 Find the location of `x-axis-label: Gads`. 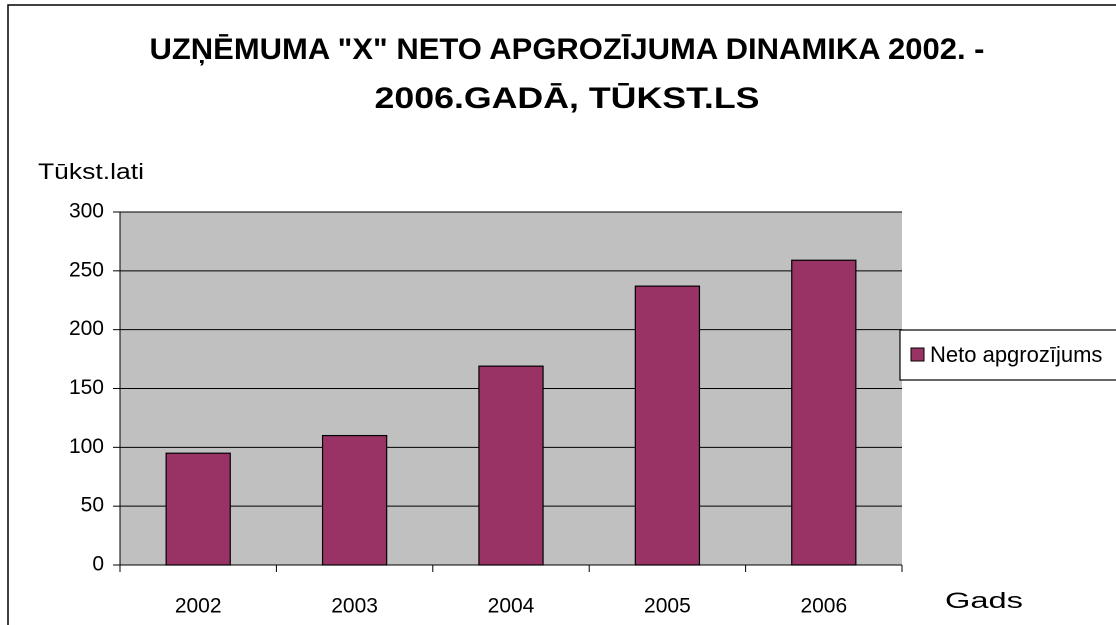

x-axis-label: Gads is located at coordinates (984, 600).